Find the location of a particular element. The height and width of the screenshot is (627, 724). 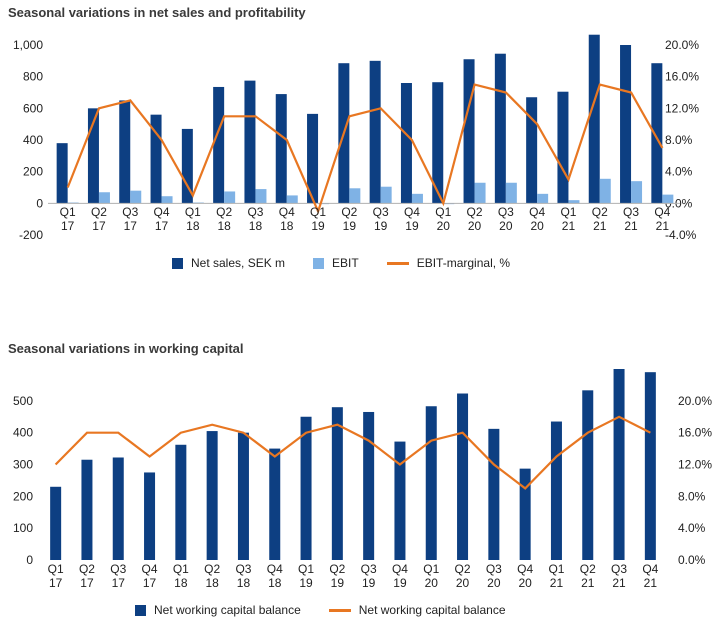

left-axis-tick-label: 400 is located at coordinates (33, 140).